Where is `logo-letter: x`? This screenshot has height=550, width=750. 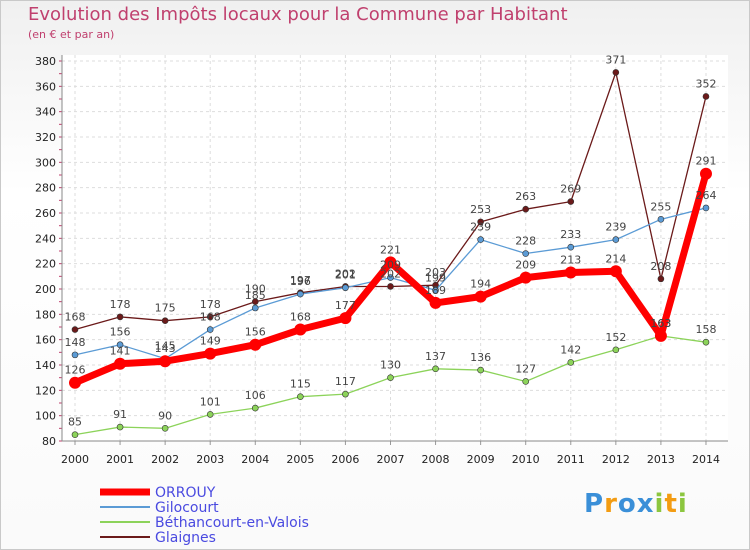
logo-letter: x is located at coordinates (645, 504).